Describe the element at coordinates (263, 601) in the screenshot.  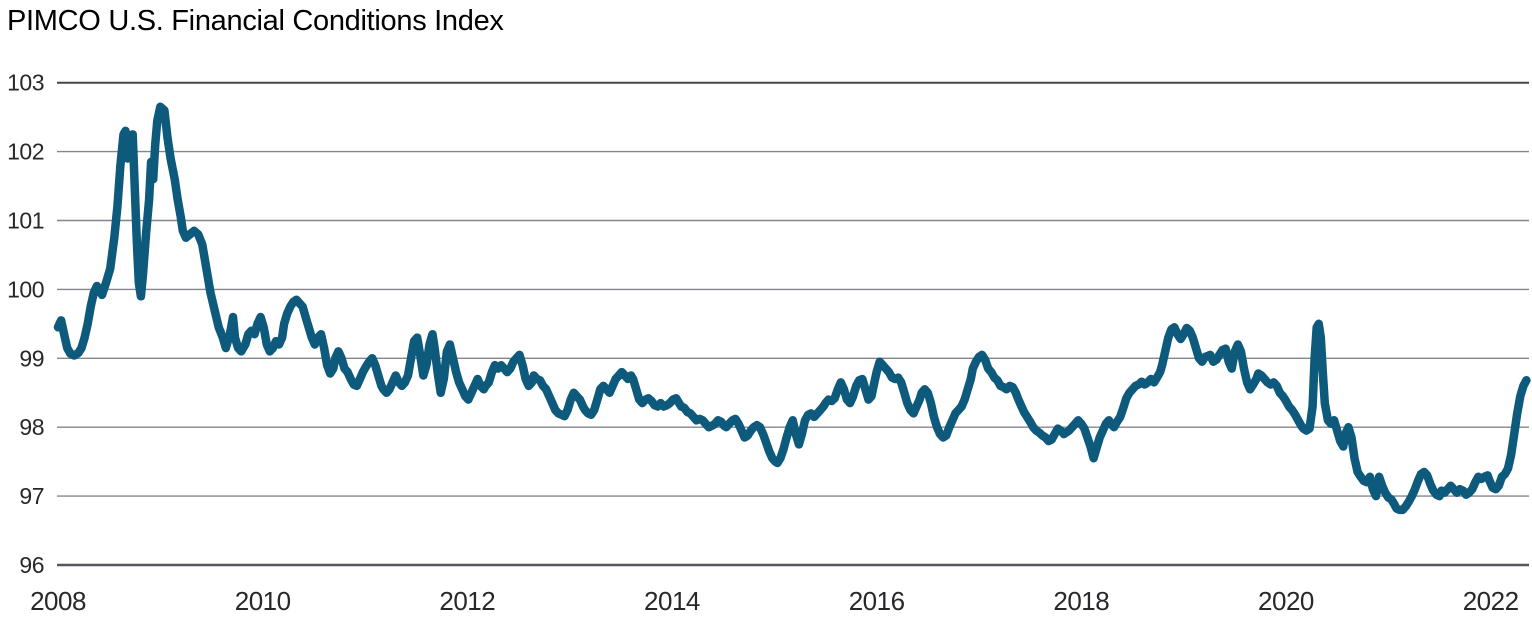
I see `x-axis-label: 2010` at that location.